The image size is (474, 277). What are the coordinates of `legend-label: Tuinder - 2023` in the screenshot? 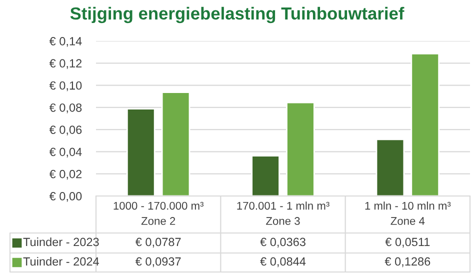 It's located at (61, 241).